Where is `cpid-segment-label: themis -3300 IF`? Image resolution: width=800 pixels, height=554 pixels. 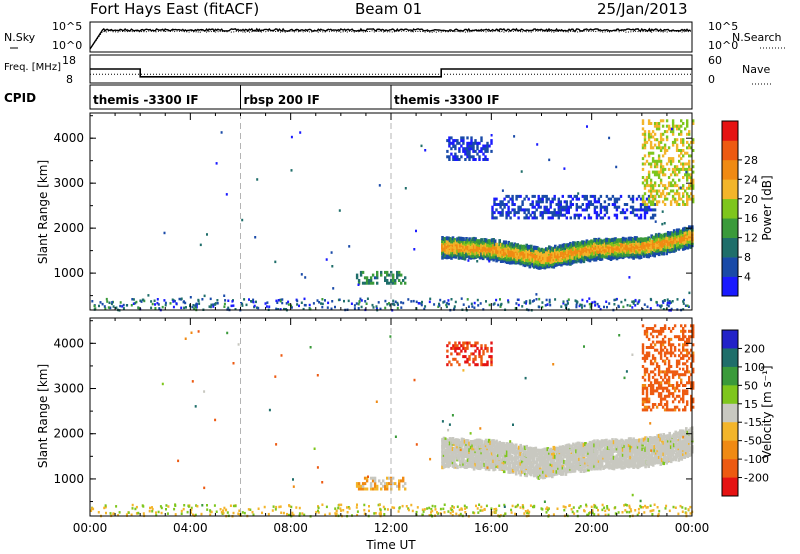 cpid-segment-label: themis -3300 IF is located at coordinates (146, 100).